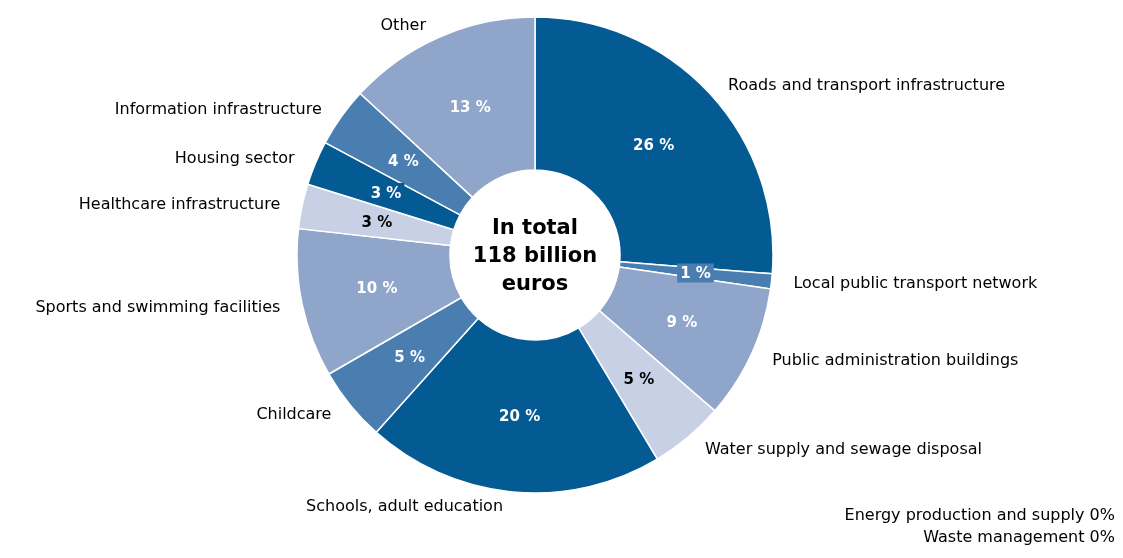  What do you see at coordinates (470, 107) in the screenshot?
I see `data-label: 13 %` at bounding box center [470, 107].